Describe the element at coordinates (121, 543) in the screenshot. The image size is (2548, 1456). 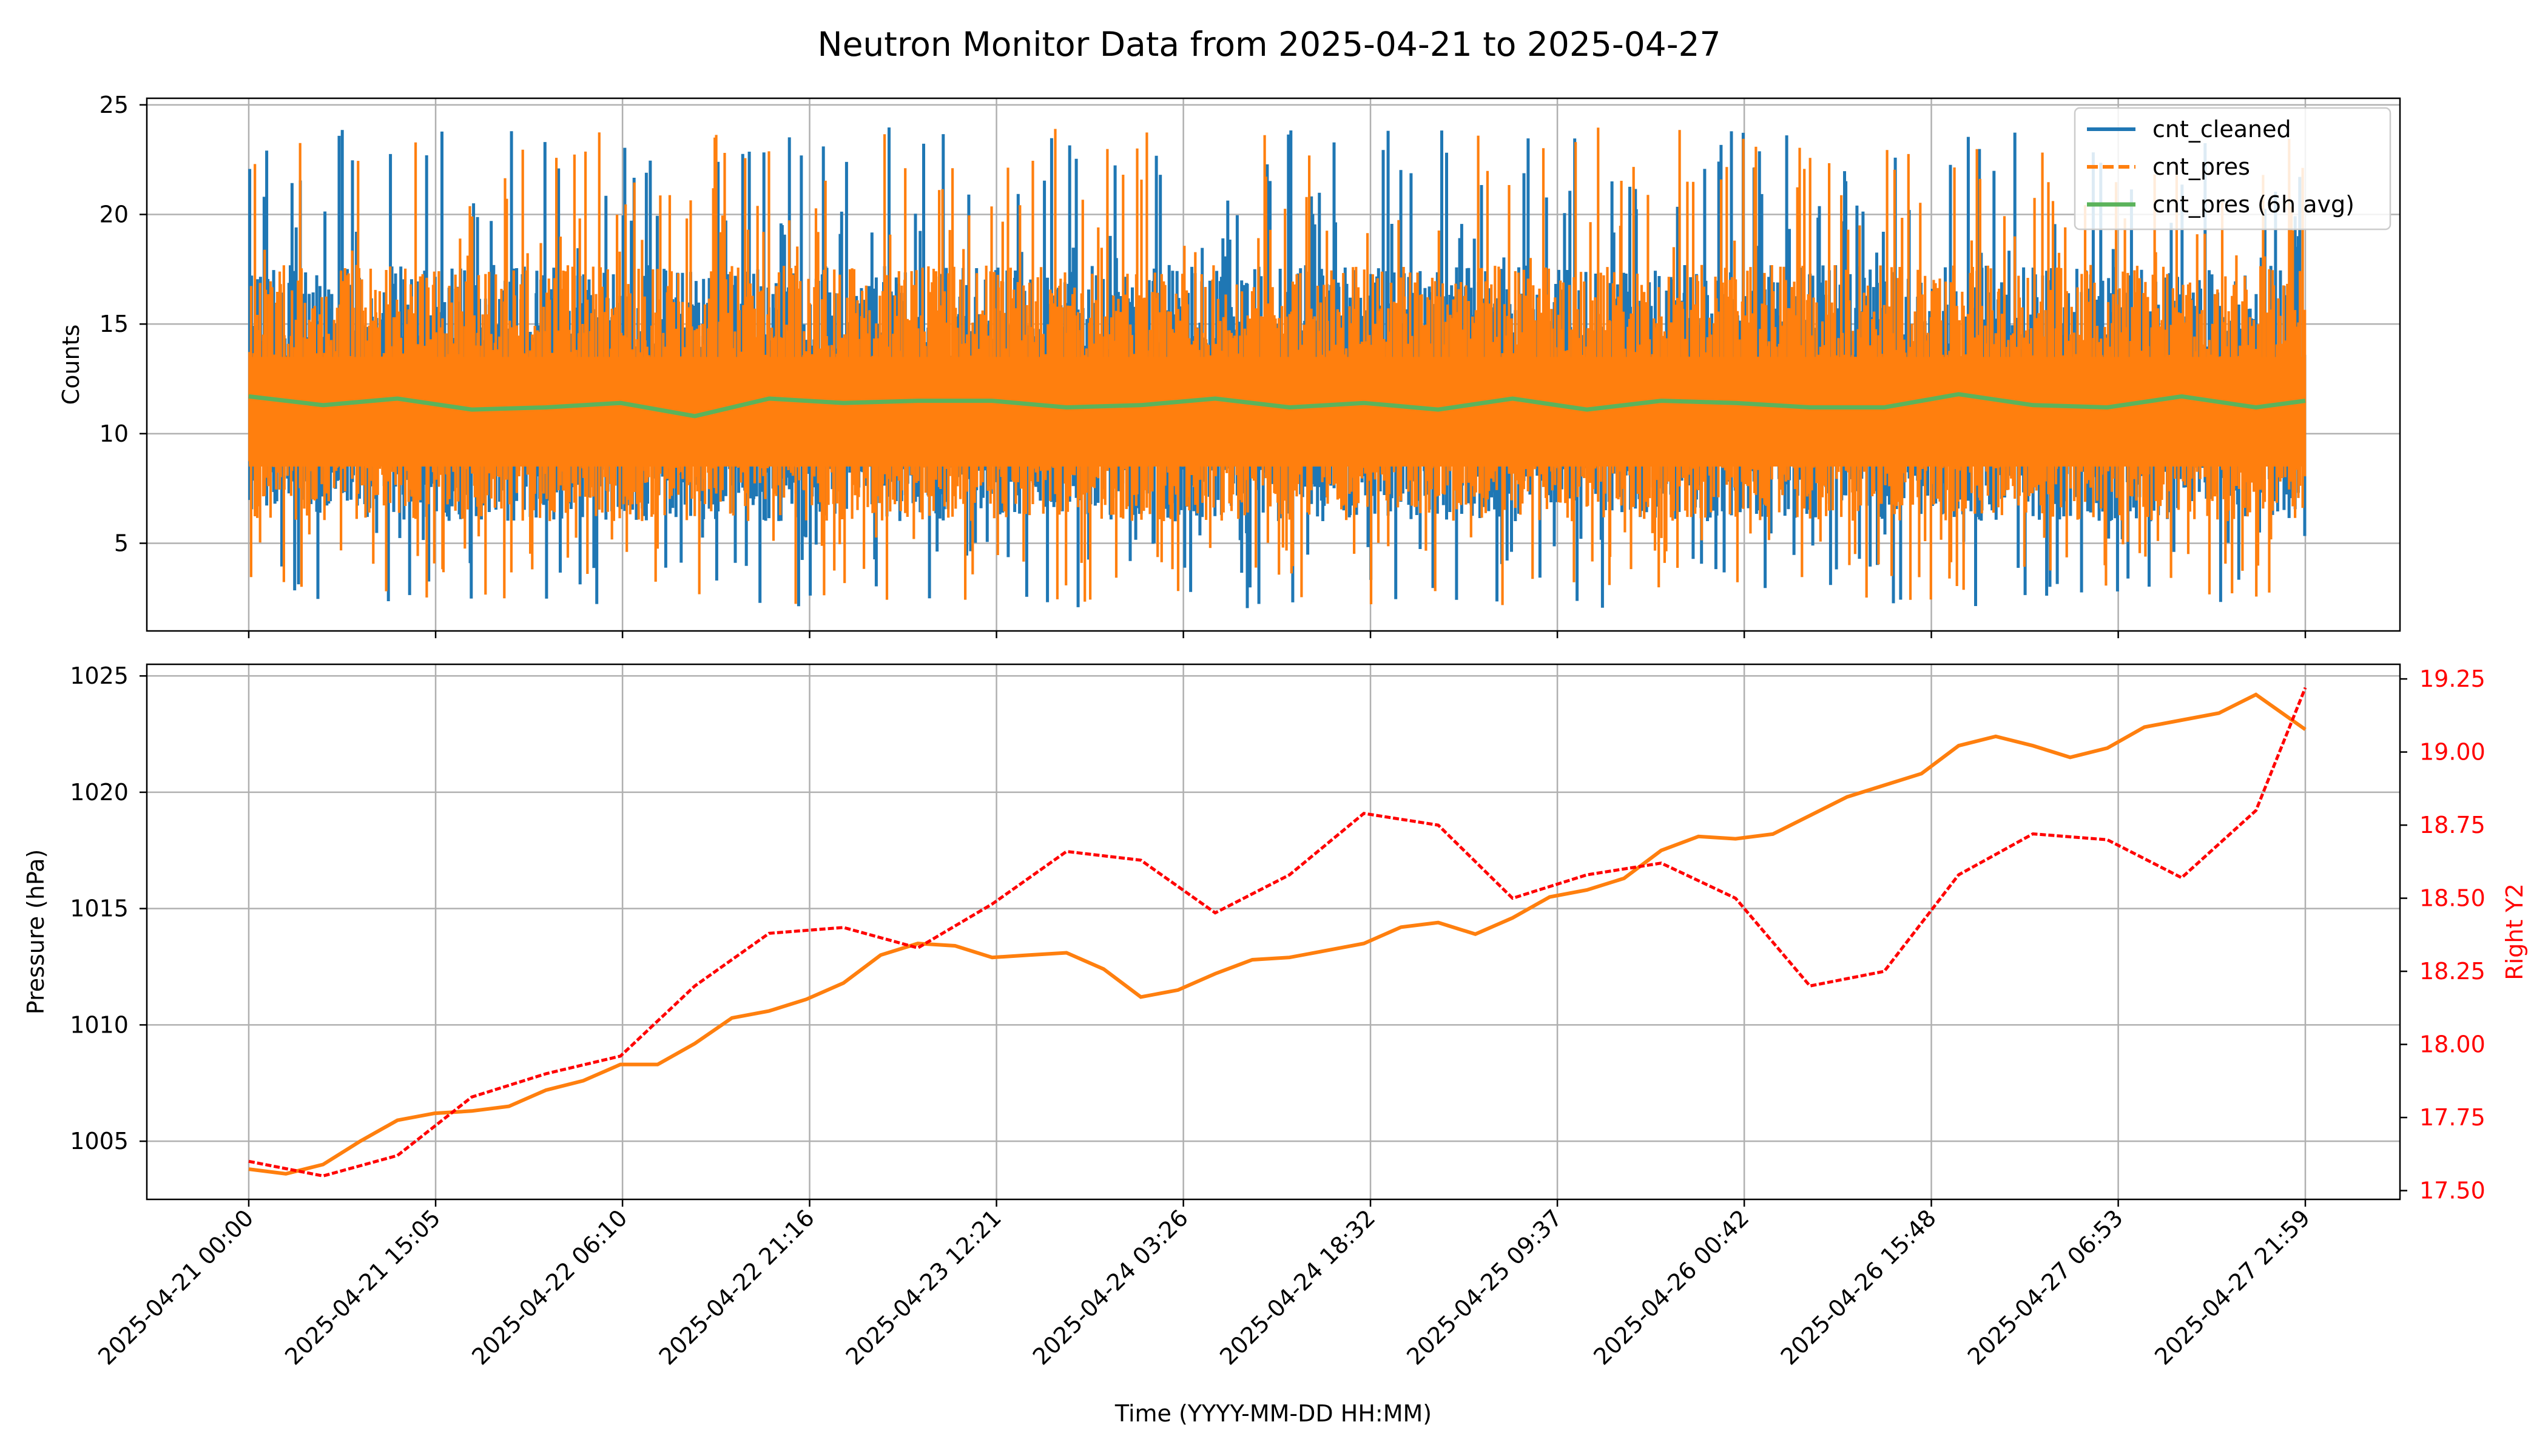
I see `counts-y-tick-label: 5` at that location.